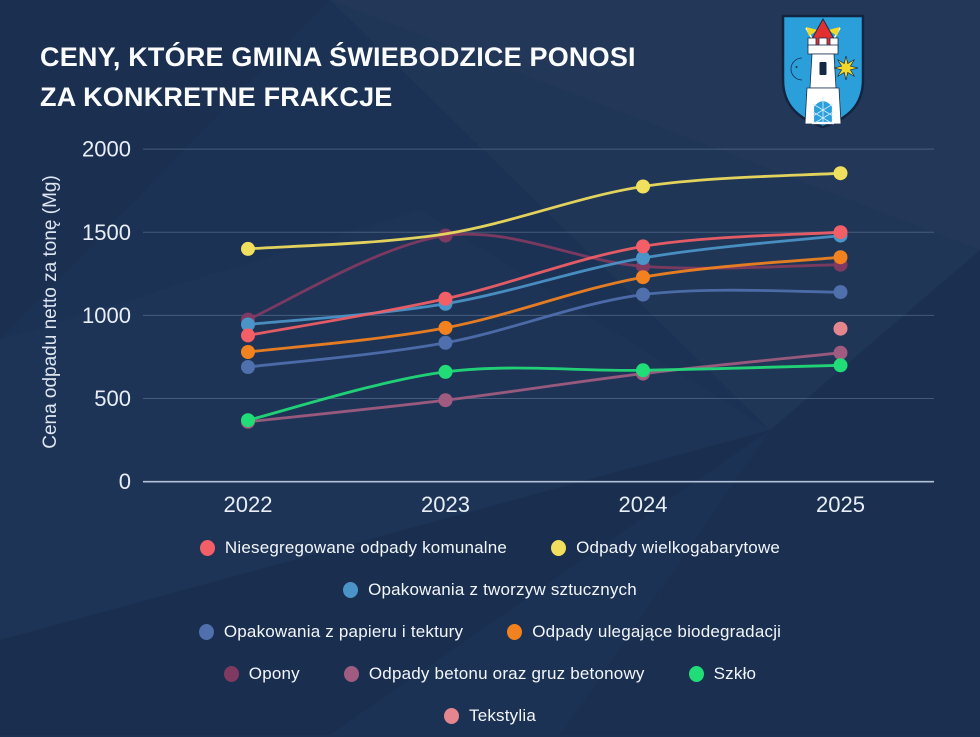  What do you see at coordinates (840, 352) in the screenshot?
I see `series-point-6-2025` at bounding box center [840, 352].